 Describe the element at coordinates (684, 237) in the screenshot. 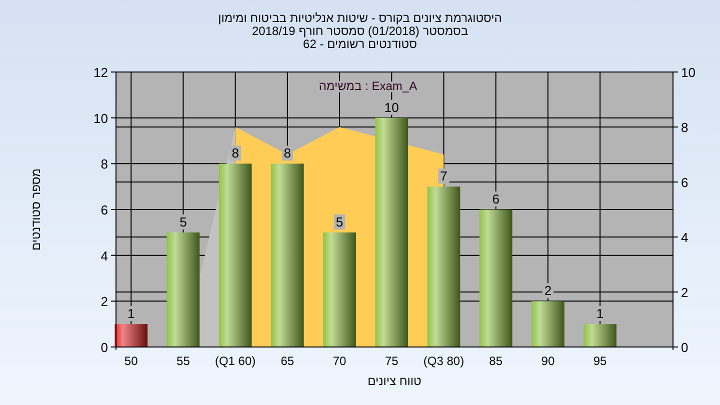

I see `y2-tick-label: 4` at that location.